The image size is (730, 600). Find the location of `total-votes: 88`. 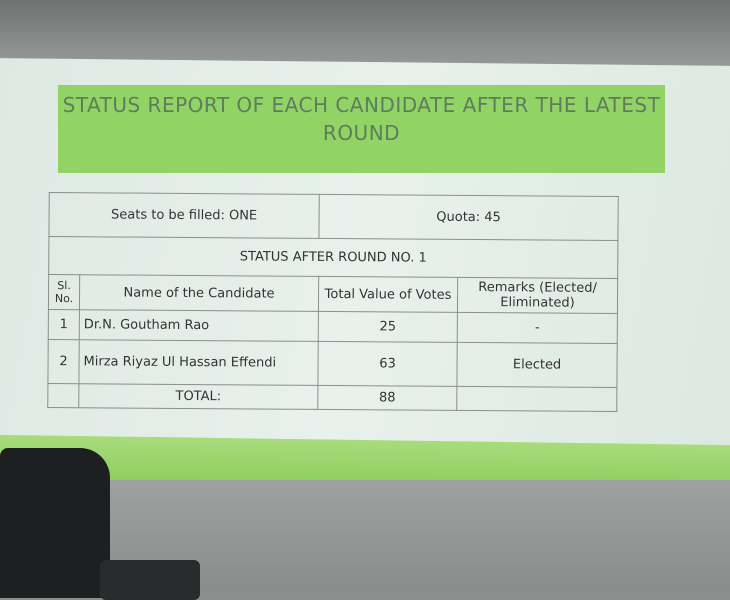

total-votes: 88 is located at coordinates (387, 398).